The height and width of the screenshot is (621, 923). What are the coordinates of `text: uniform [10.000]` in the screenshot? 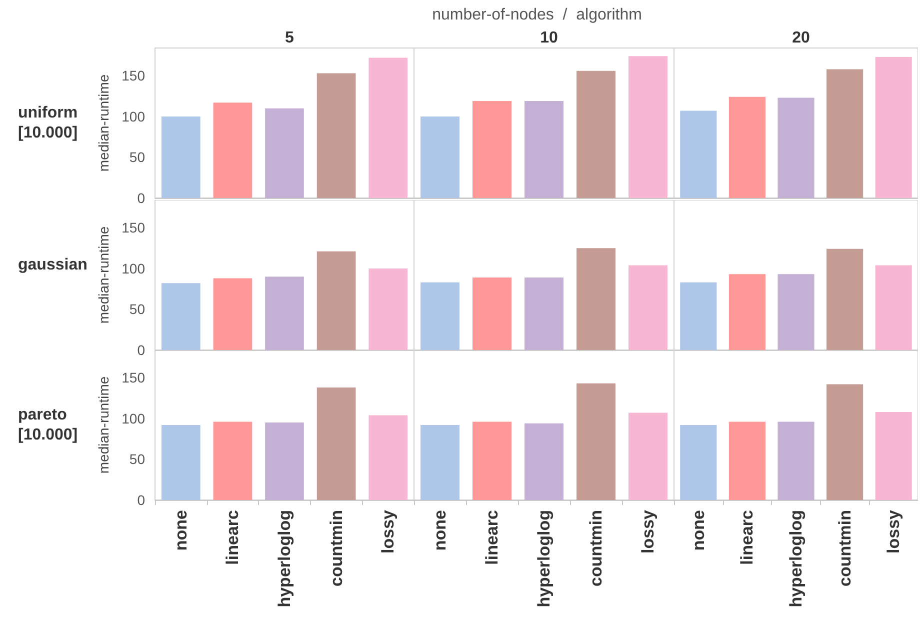 It's located at (50, 123).